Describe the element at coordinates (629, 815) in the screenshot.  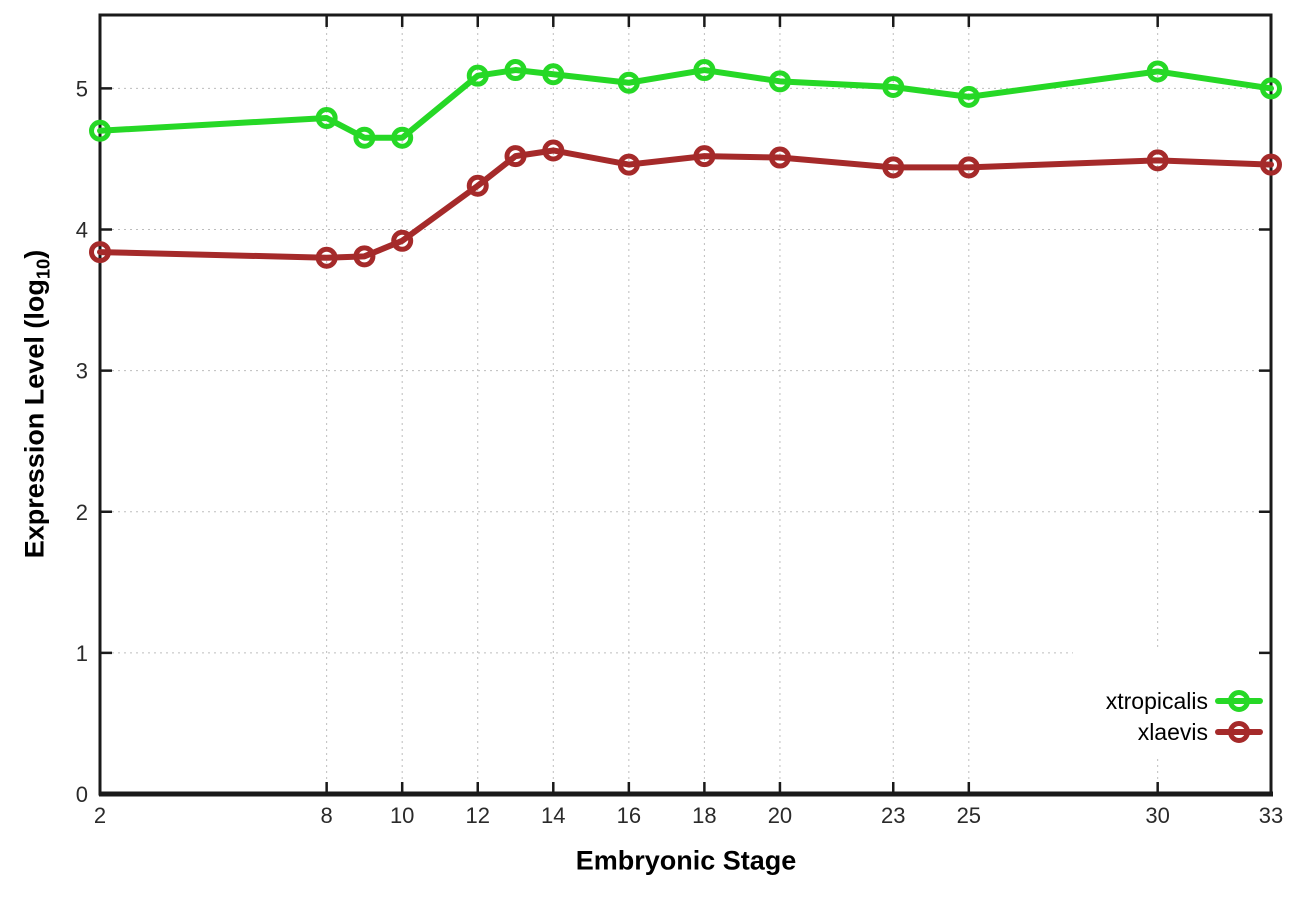
I see `x-tick-label: 16` at that location.